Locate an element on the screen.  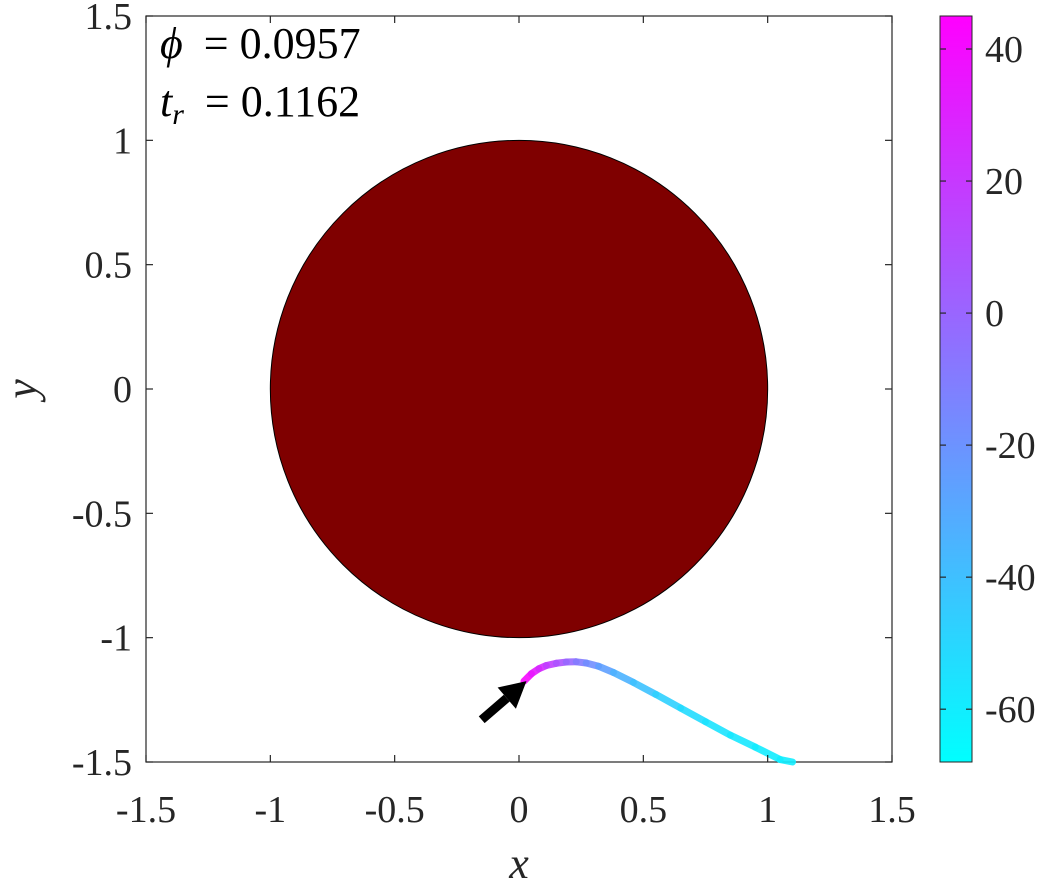
colorbar is located at coordinates (956, 389).